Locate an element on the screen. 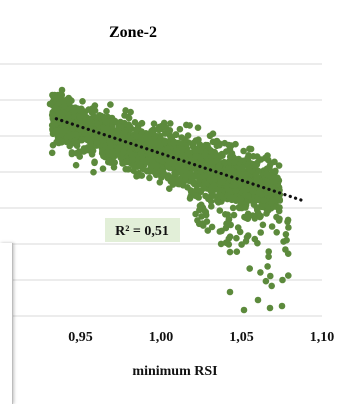 This screenshot has width=359, height=404. r-squared-text: R² = 0,51 is located at coordinates (142, 231).